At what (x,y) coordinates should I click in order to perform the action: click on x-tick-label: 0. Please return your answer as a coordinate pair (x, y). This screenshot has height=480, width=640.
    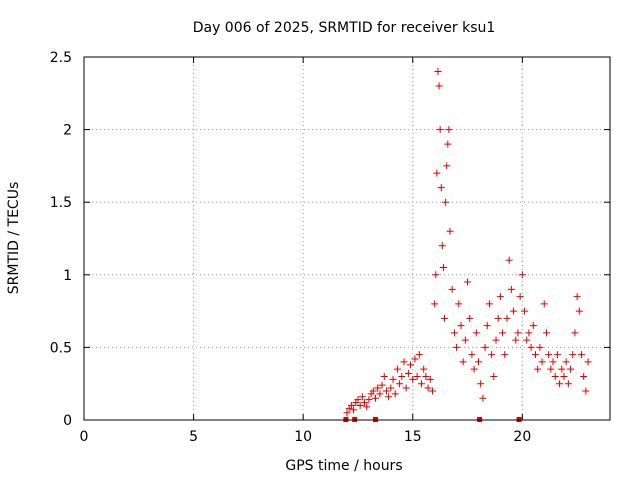
    Looking at the image, I should click on (84, 437).